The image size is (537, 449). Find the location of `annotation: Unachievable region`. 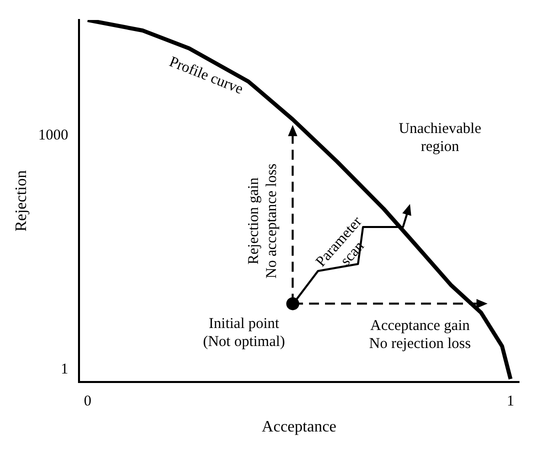

annotation: Unachievable region is located at coordinates (440, 137).